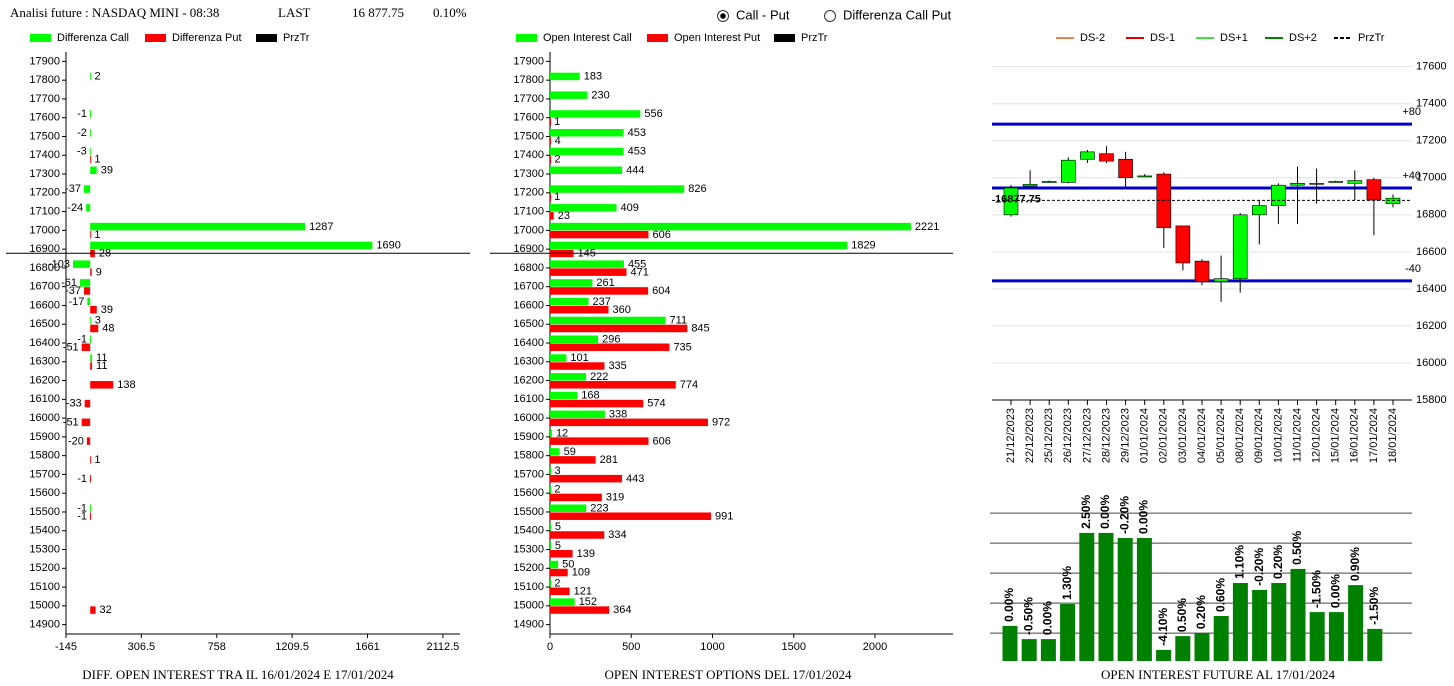  I want to click on radio-label: Call - Put, so click(763, 14).